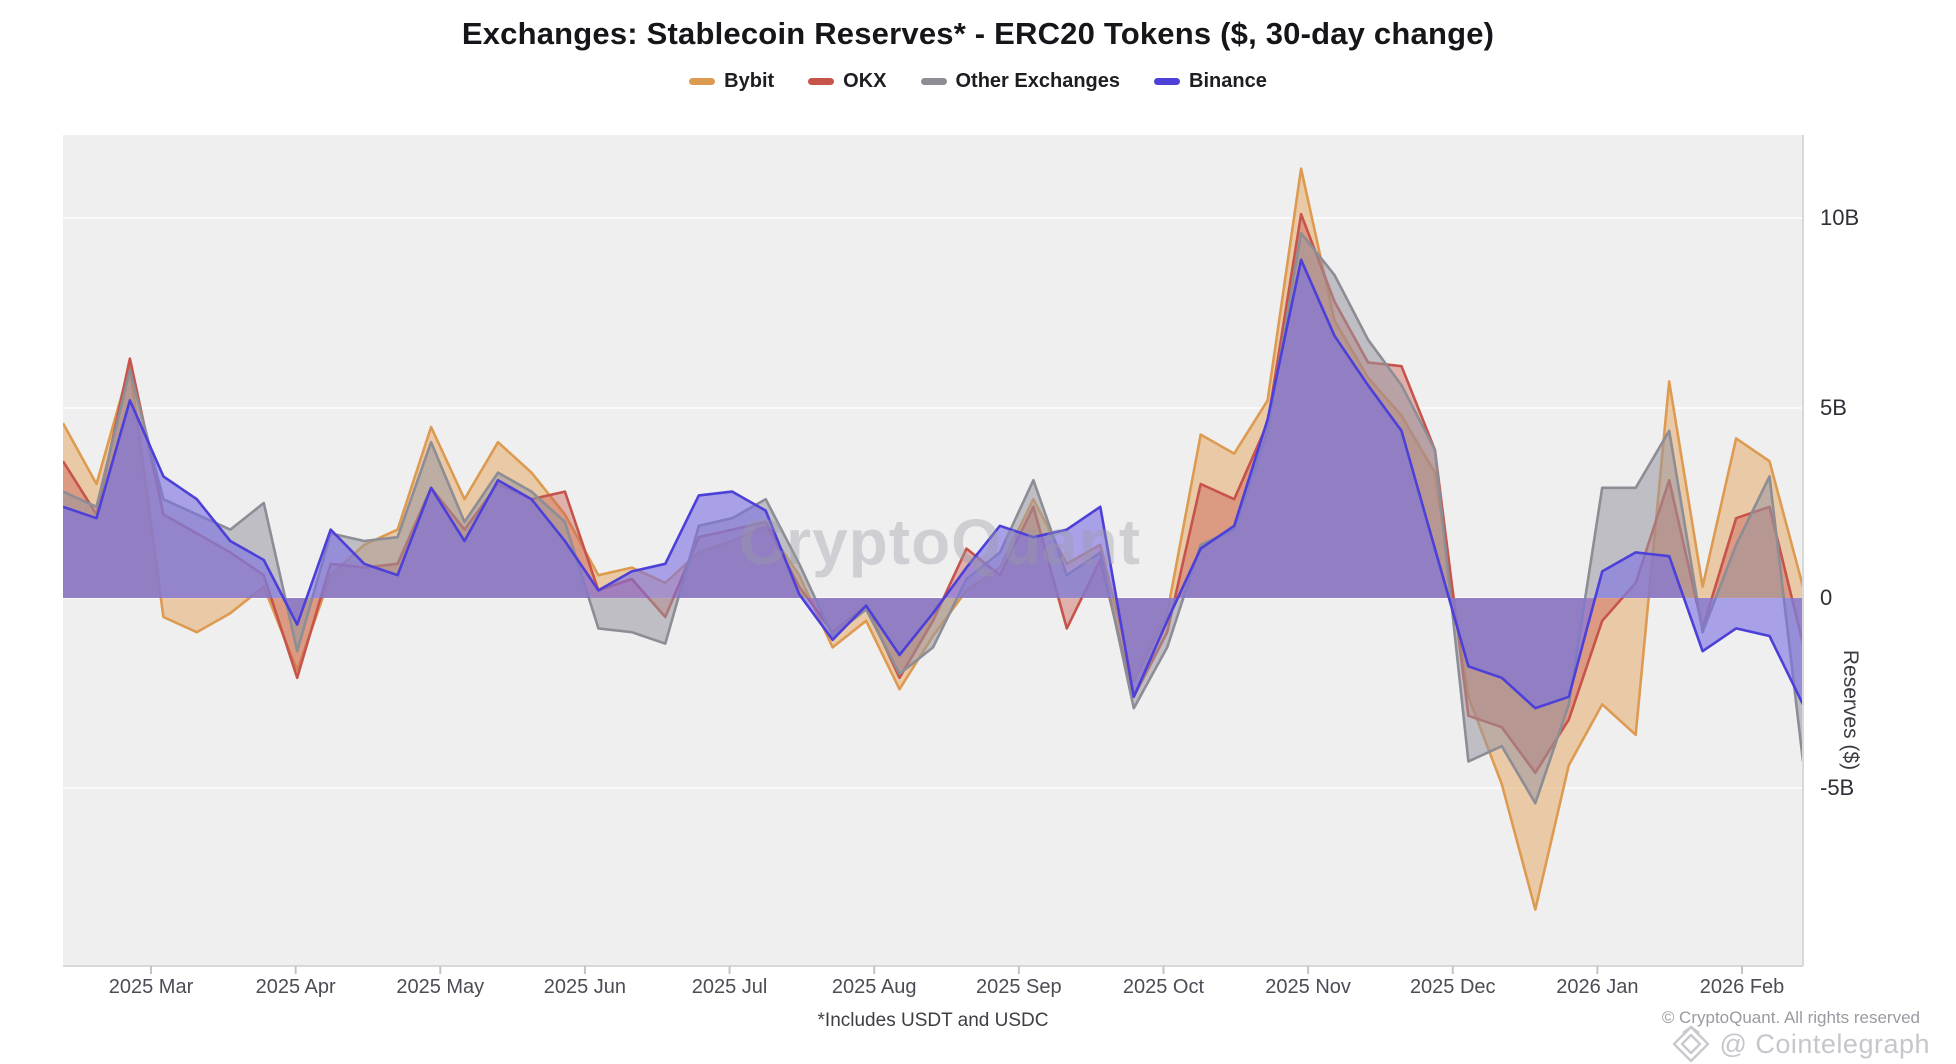 This screenshot has height=1064, width=1956. I want to click on legend-item-bybit: Bybit, so click(731, 81).